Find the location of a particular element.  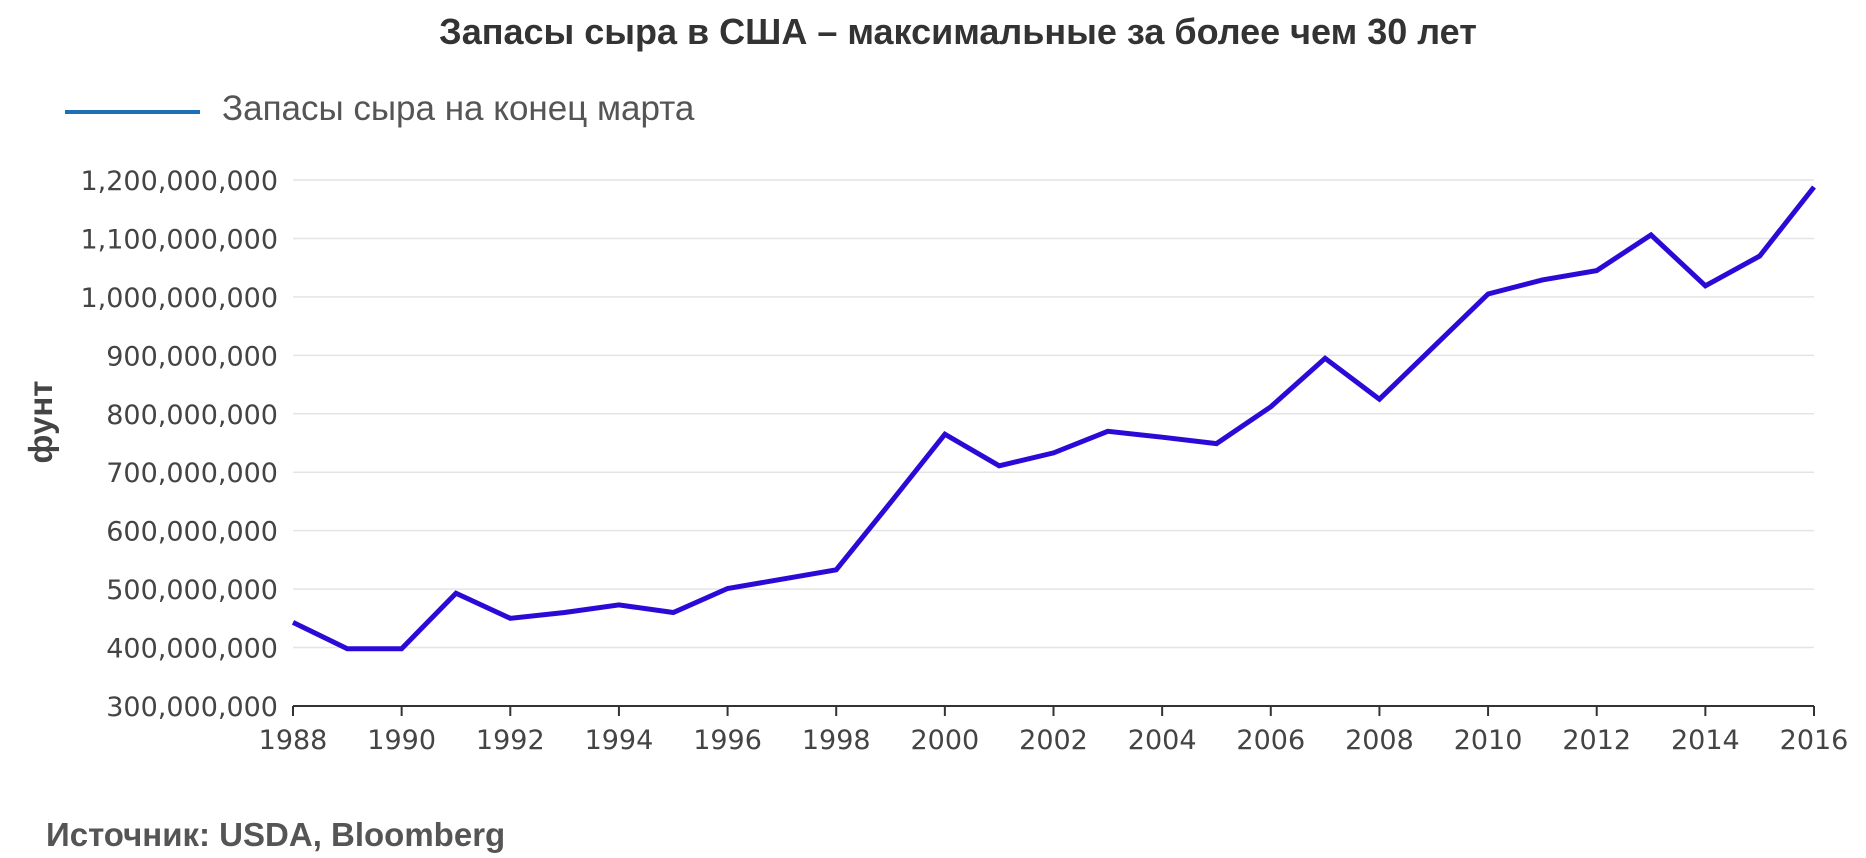

x-tick-label: 2000 is located at coordinates (944, 740).